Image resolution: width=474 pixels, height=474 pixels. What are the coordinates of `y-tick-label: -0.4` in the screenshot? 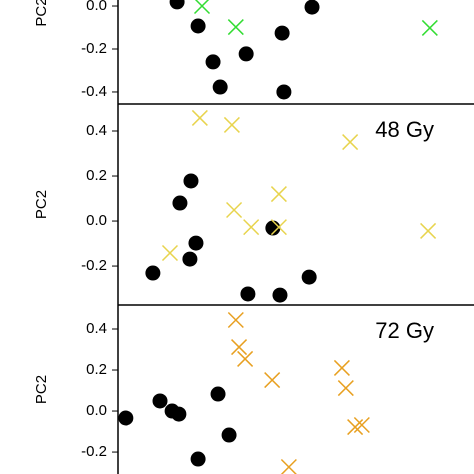 It's located at (94, 91).